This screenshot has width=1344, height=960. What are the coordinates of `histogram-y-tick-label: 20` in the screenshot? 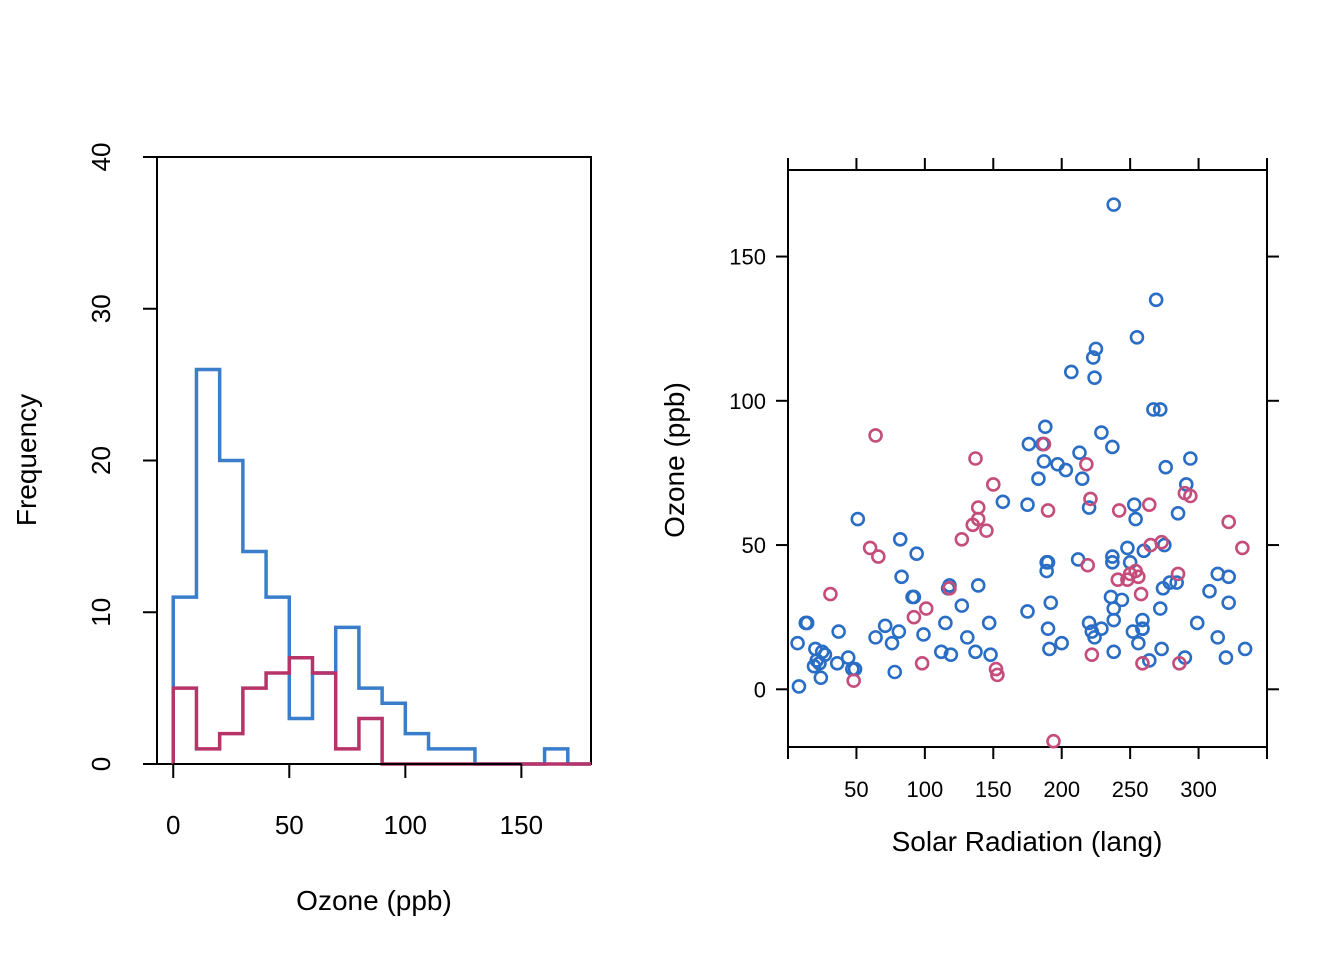 It's located at (101, 460).